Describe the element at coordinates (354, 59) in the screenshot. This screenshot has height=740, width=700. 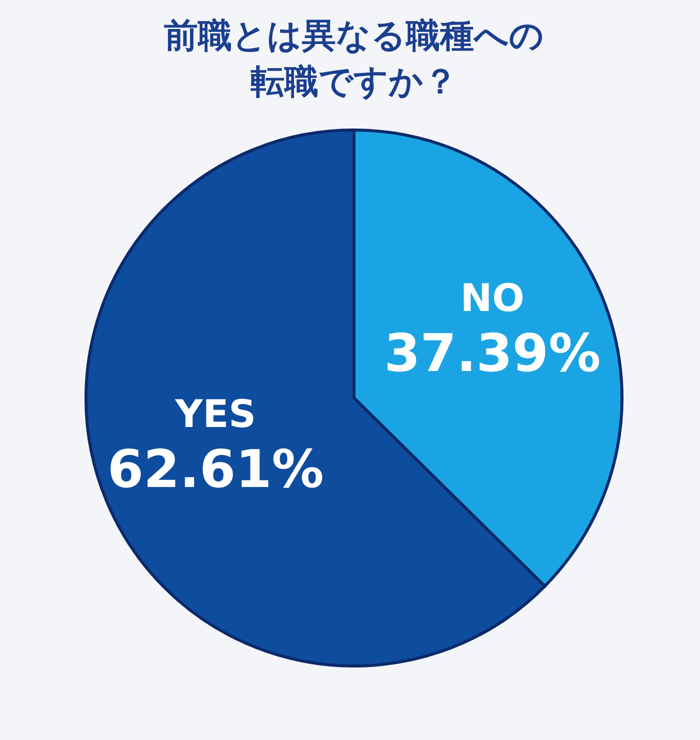
I see `chart-title: 前職とは異なる職種への転職ですか？` at that location.